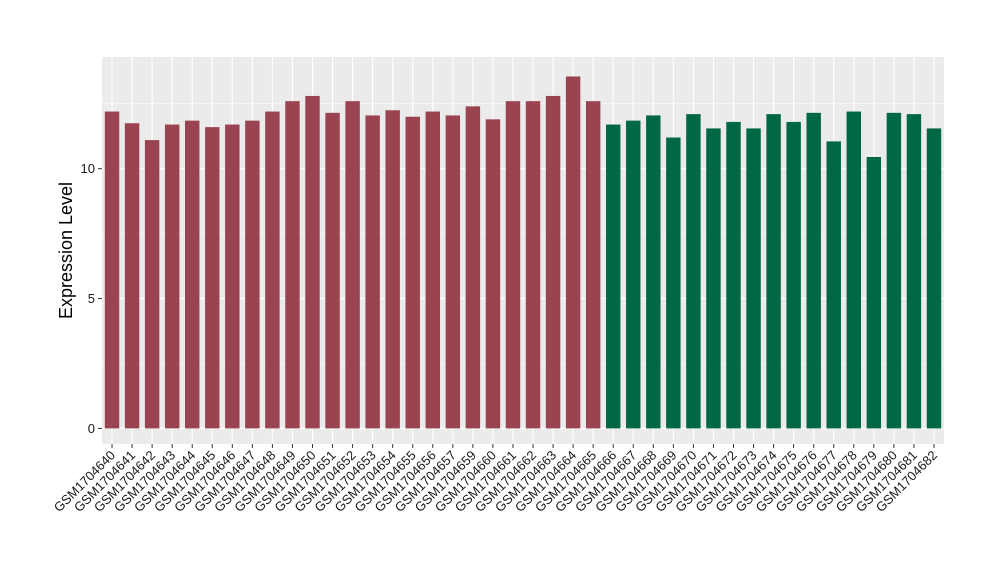  Describe the element at coordinates (392, 269) in the screenshot. I see `bar-GSM1704654` at that location.